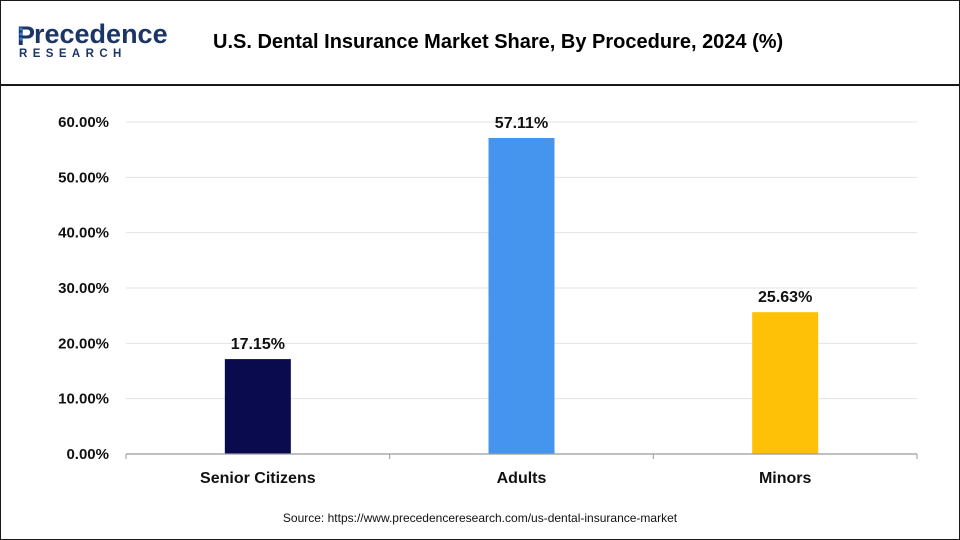 This screenshot has width=960, height=540. I want to click on category-label: Minors, so click(785, 478).